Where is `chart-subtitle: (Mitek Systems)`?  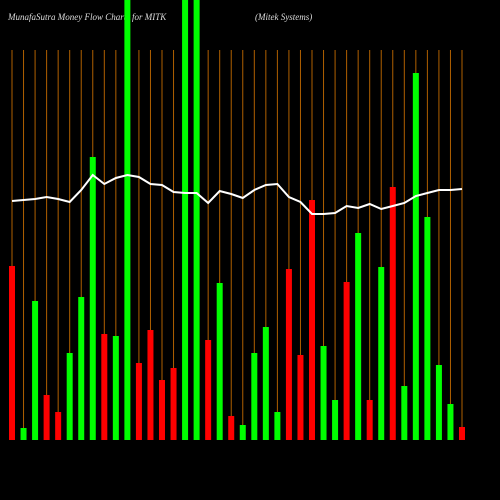 chart-subtitle: (Mitek Systems) is located at coordinates (283, 17).